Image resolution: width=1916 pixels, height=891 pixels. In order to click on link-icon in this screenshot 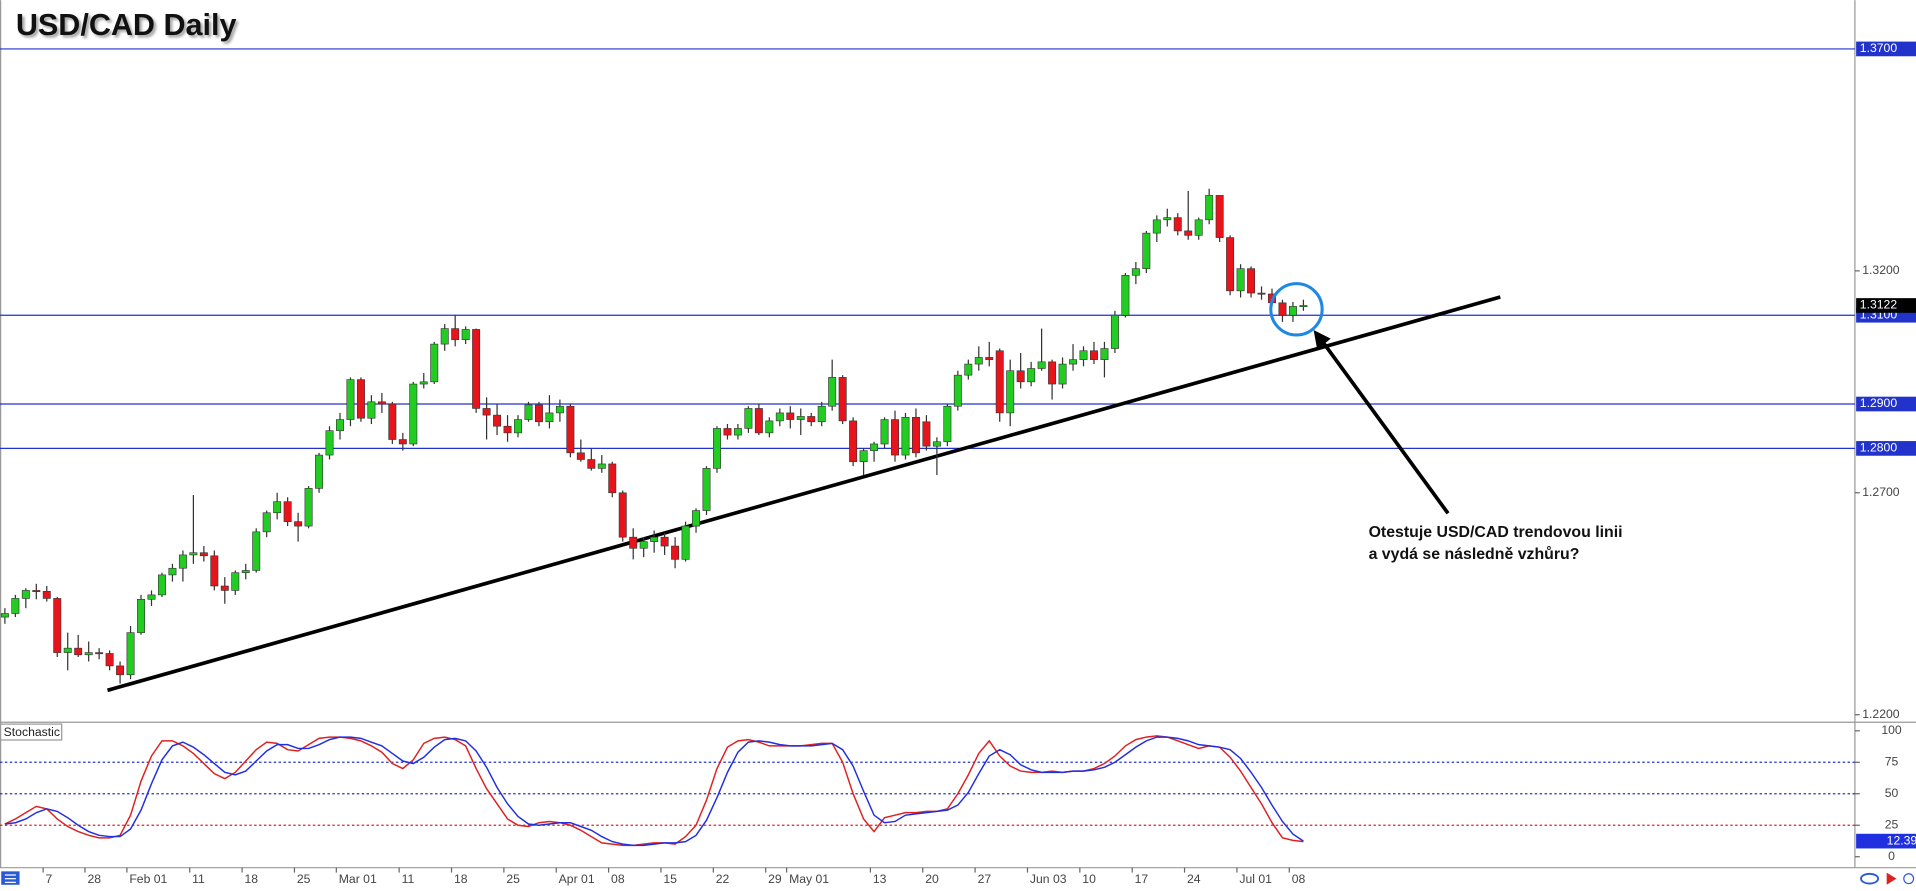, I will do `click(1870, 878)`.